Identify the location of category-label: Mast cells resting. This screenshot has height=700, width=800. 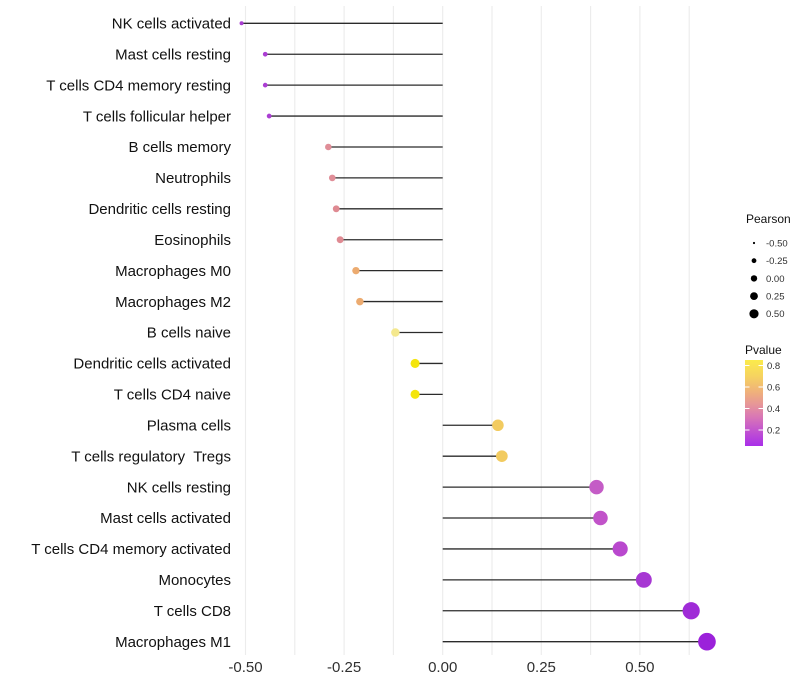
(173, 54).